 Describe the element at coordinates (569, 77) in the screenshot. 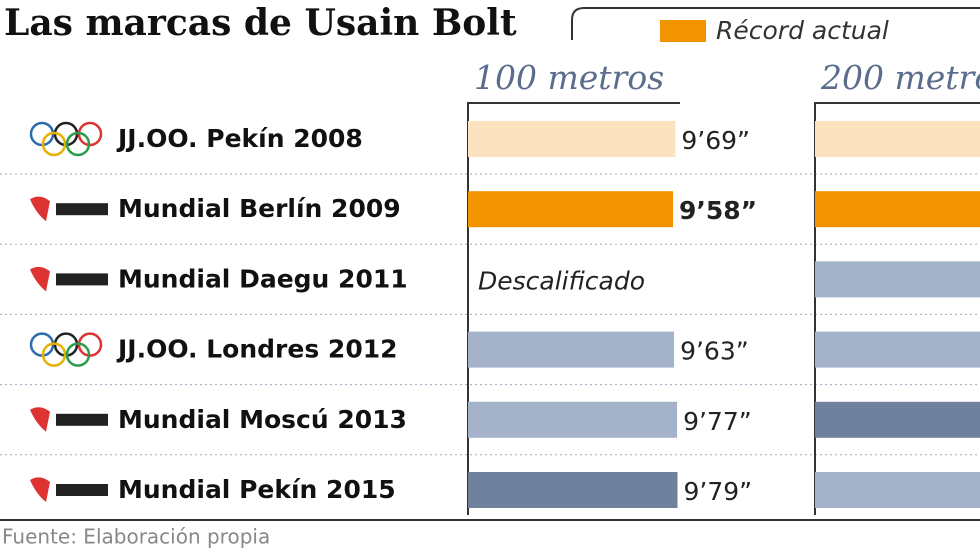

I see `panel-title: 100 metros` at that location.